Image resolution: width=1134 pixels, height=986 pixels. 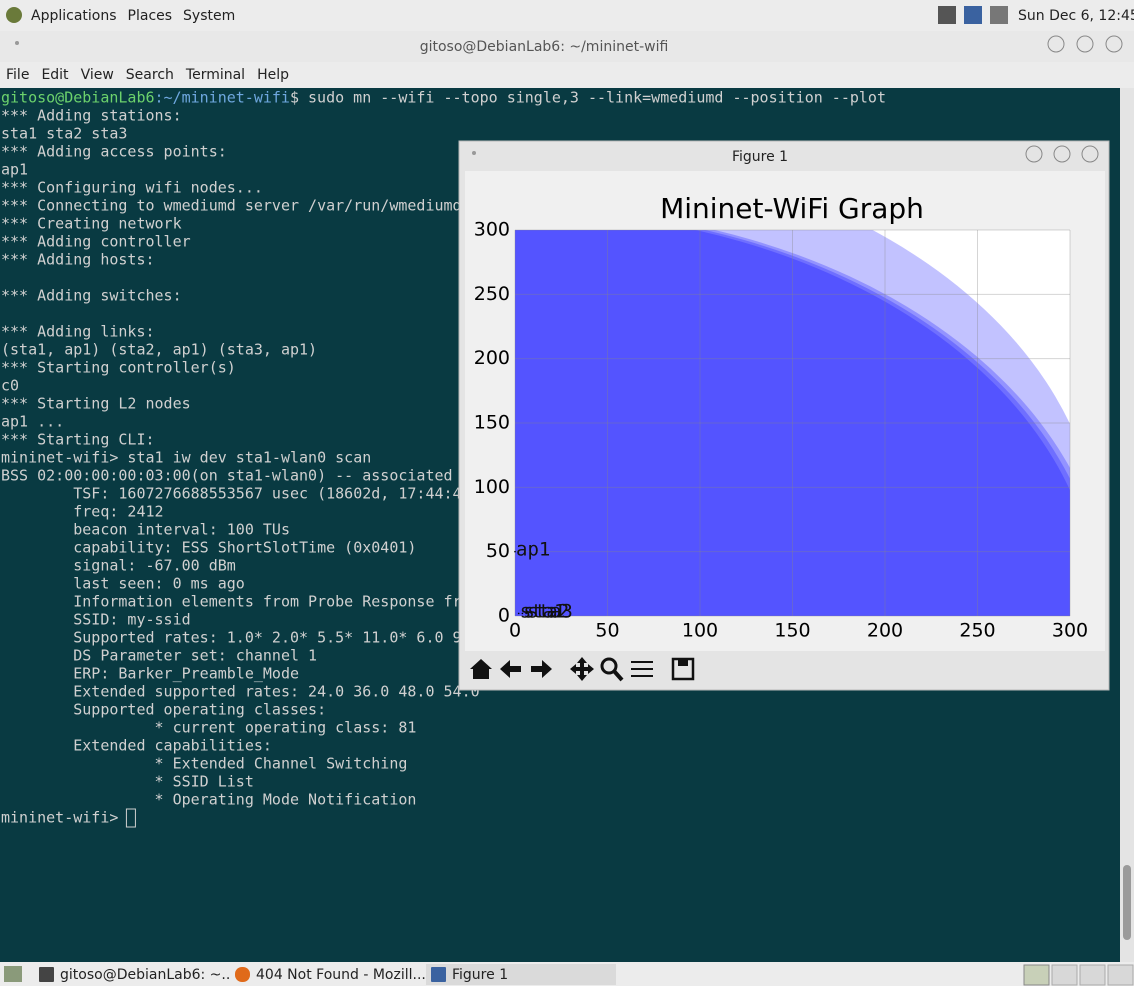 I want to click on pan-button, so click(x=582, y=669).